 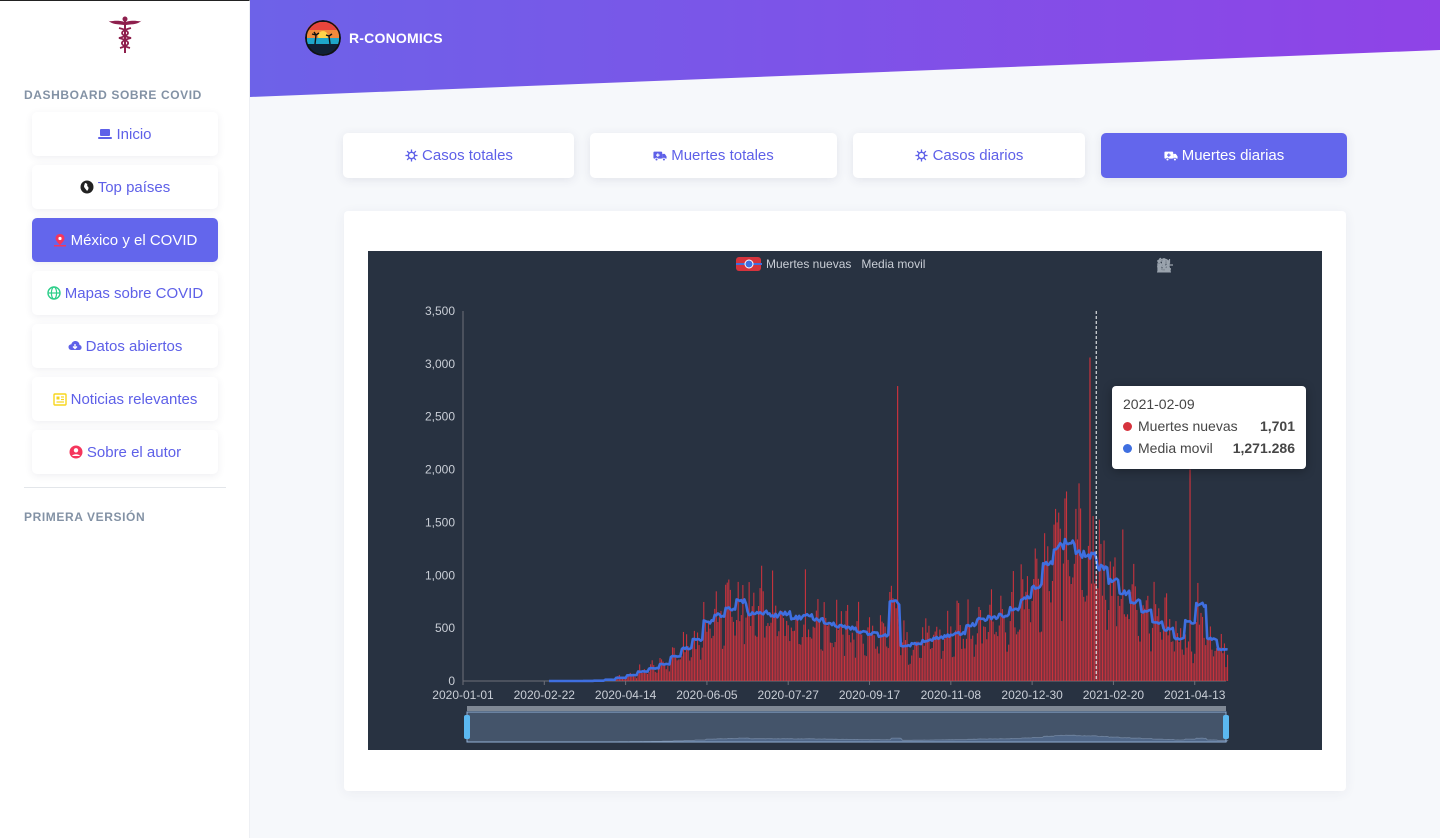 What do you see at coordinates (125, 187) in the screenshot?
I see `sidebar-item-top-paises: Top países` at bounding box center [125, 187].